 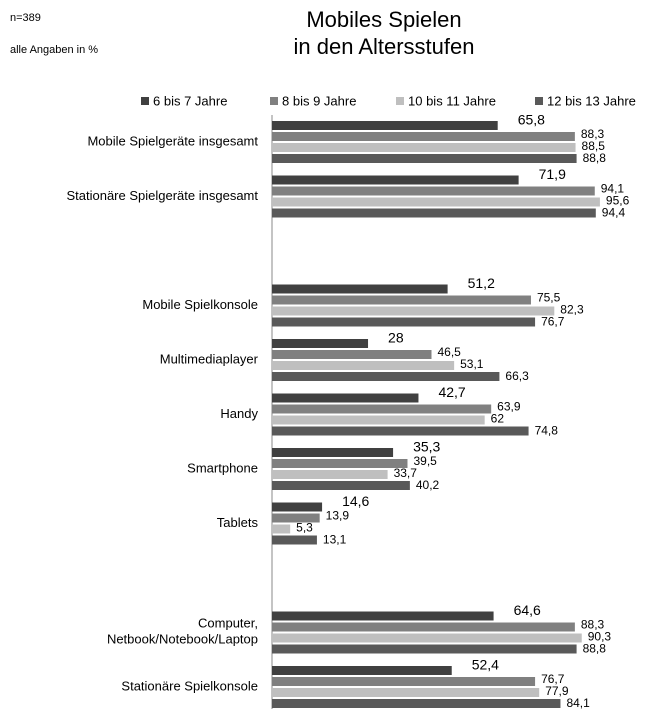 What do you see at coordinates (355, 501) in the screenshot?
I see `value-label: 14,6` at bounding box center [355, 501].